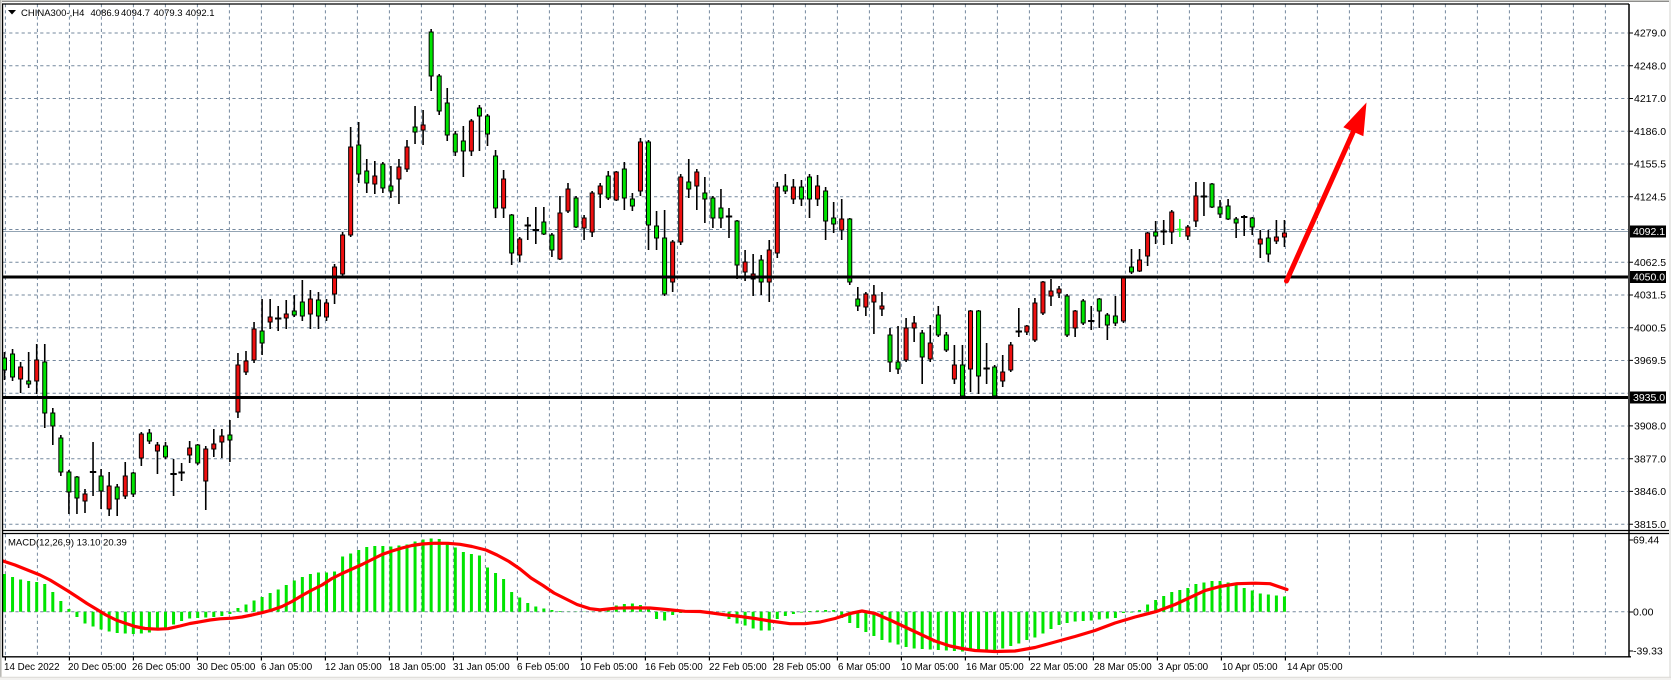  What do you see at coordinates (67, 543) in the screenshot?
I see `svg-text: MACD(12,26,9) 13.10 20.39` at bounding box center [67, 543].